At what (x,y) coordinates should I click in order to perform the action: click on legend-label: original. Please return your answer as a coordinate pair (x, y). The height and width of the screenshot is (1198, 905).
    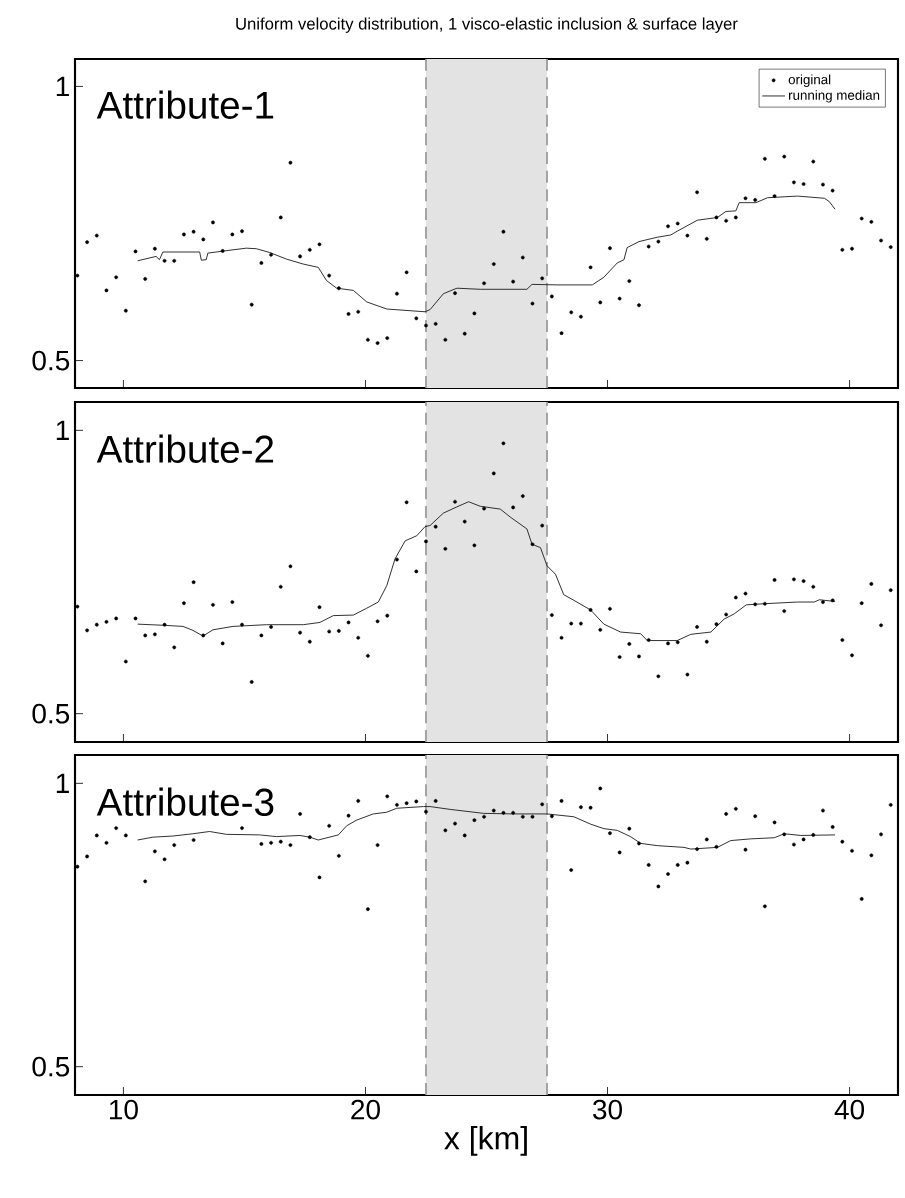
    Looking at the image, I should click on (809, 80).